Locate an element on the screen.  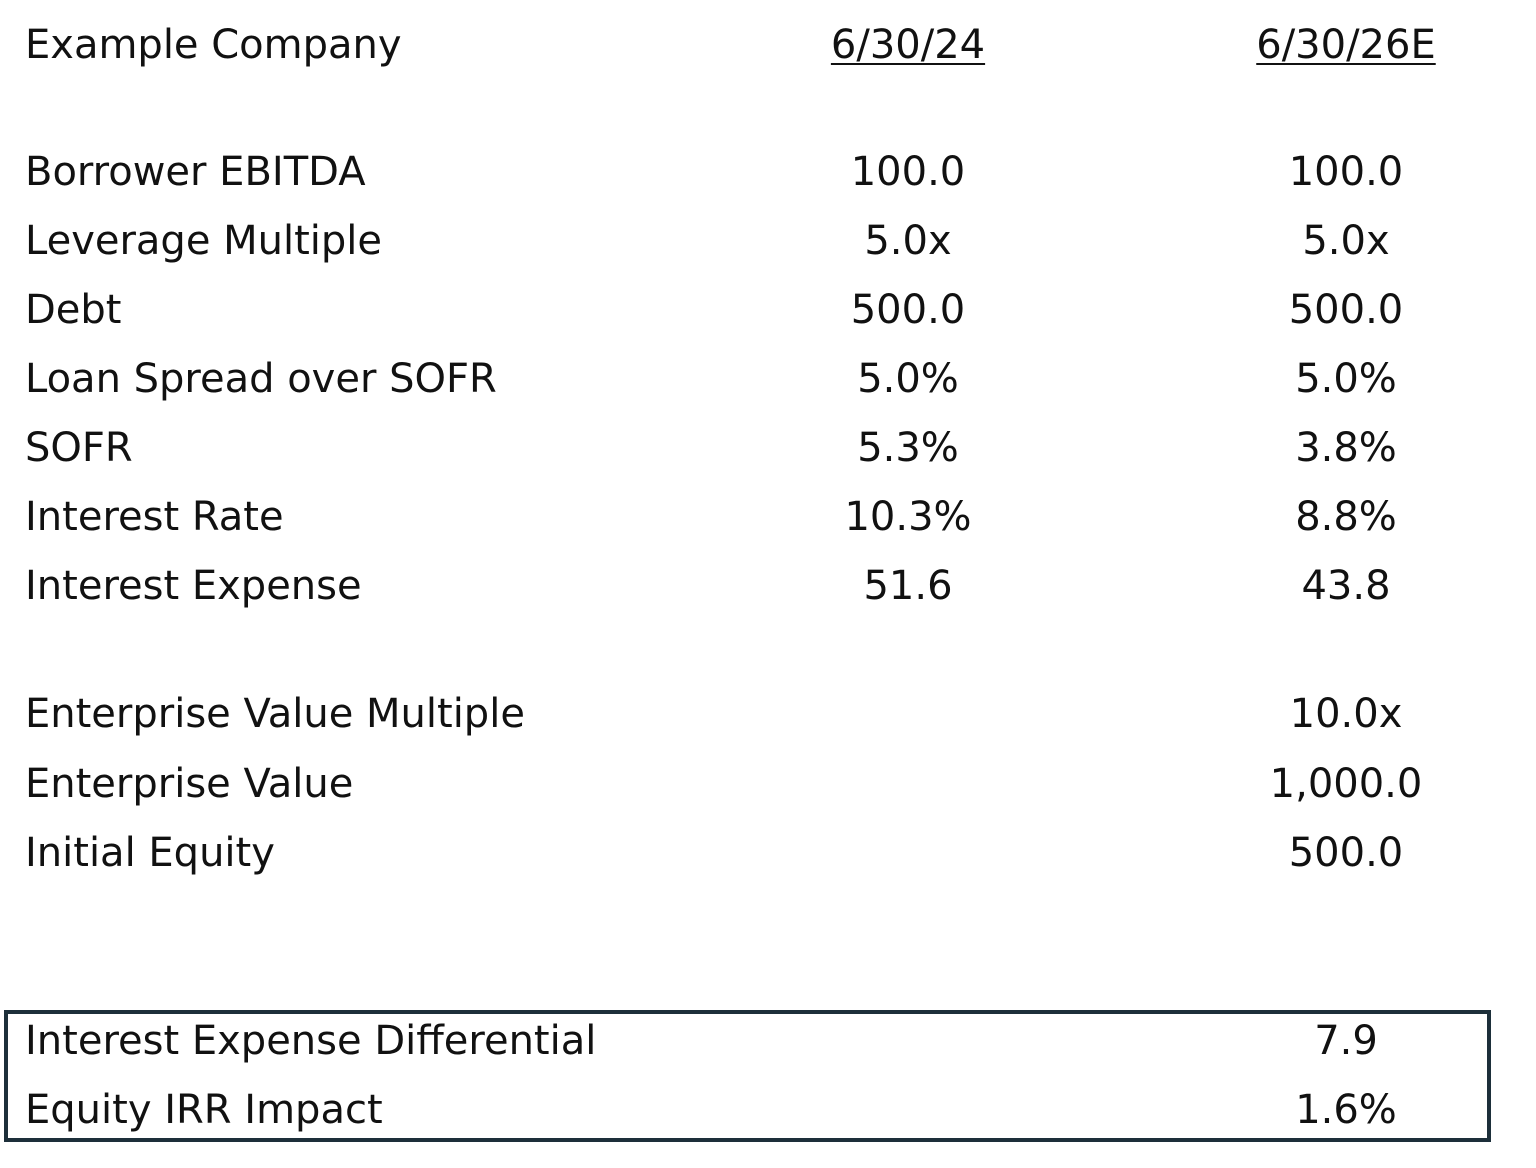
row-label: Equity IRR Impact is located at coordinates (204, 1110).